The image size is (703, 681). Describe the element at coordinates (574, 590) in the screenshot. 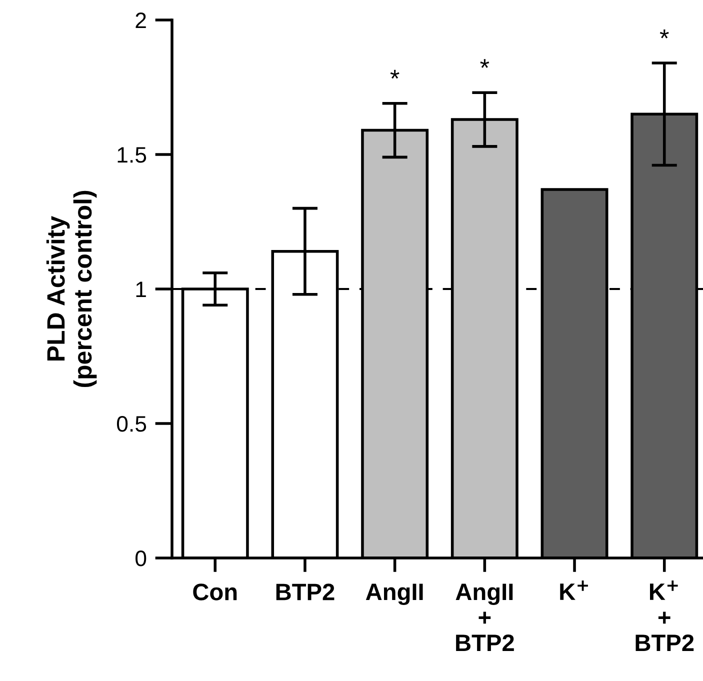

I see `x-tick-label: K$^{+}$` at that location.